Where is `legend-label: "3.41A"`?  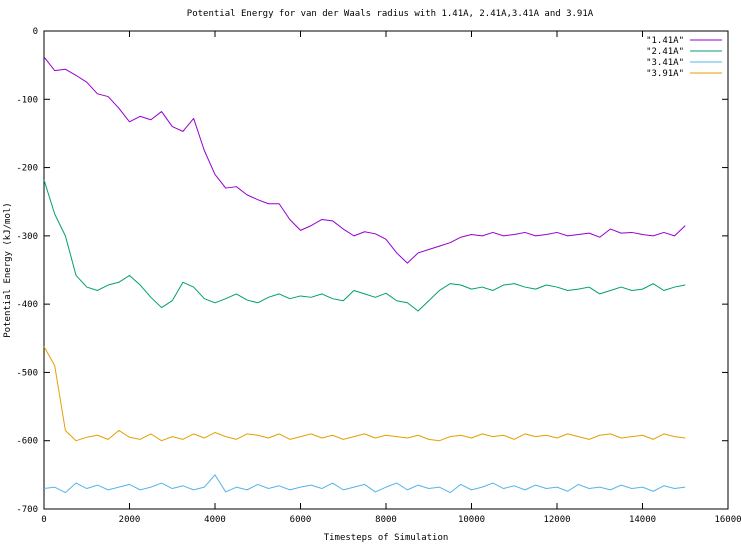
legend-label: "3.41A" is located at coordinates (665, 63).